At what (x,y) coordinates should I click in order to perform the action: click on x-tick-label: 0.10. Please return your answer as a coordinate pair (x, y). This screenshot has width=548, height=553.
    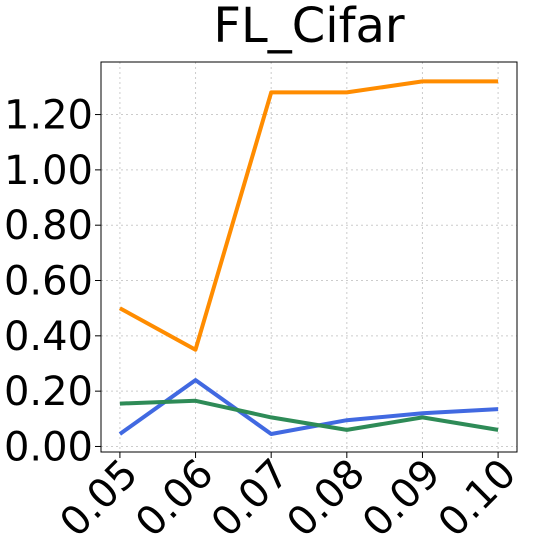
    Looking at the image, I should click on (478, 499).